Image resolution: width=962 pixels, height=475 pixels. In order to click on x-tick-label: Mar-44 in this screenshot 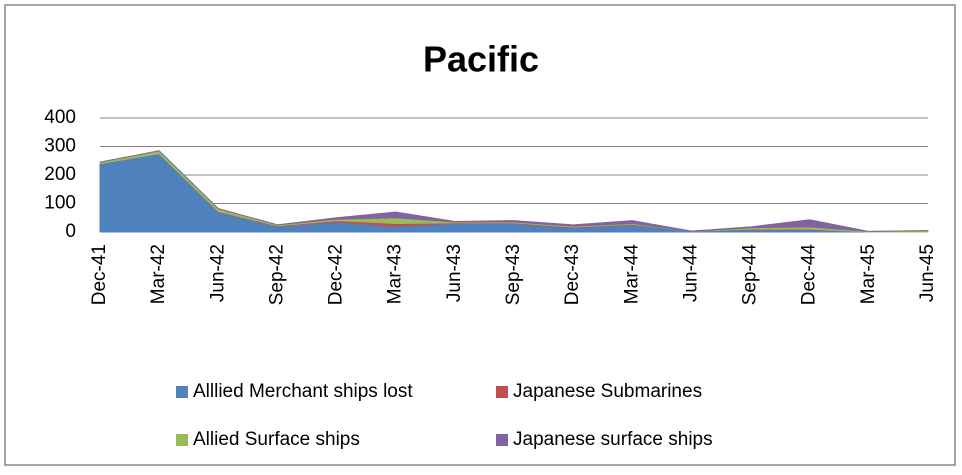, I will do `click(631, 274)`.